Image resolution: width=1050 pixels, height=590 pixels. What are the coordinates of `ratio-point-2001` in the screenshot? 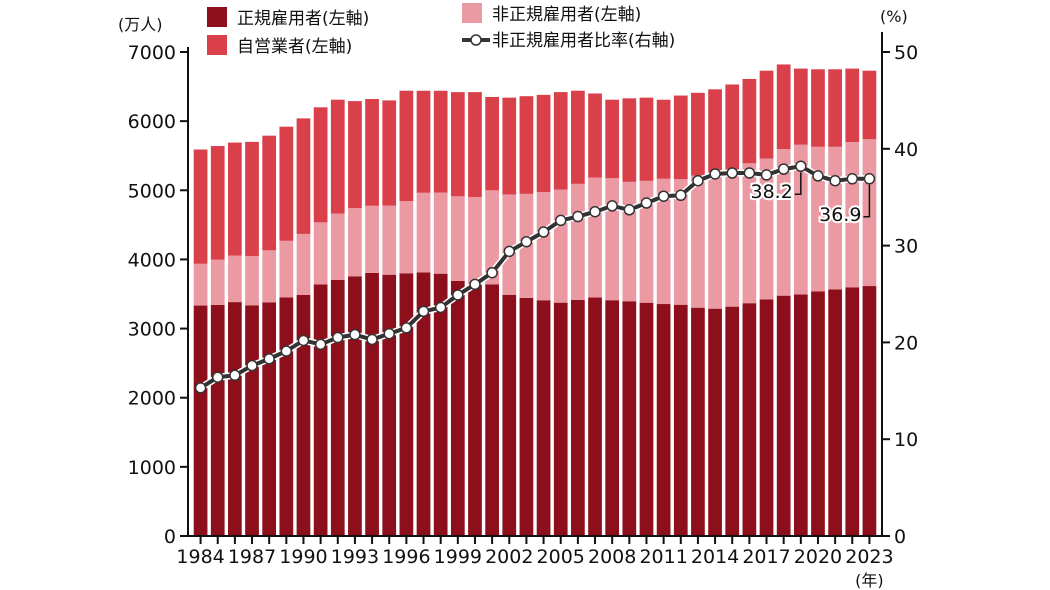 It's located at (492, 272).